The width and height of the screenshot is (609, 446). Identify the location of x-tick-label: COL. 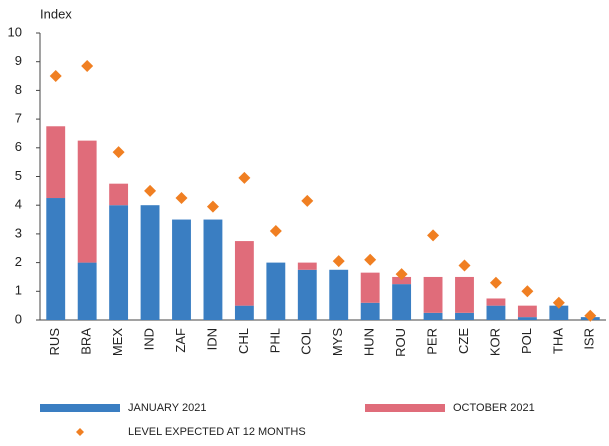
(306, 341).